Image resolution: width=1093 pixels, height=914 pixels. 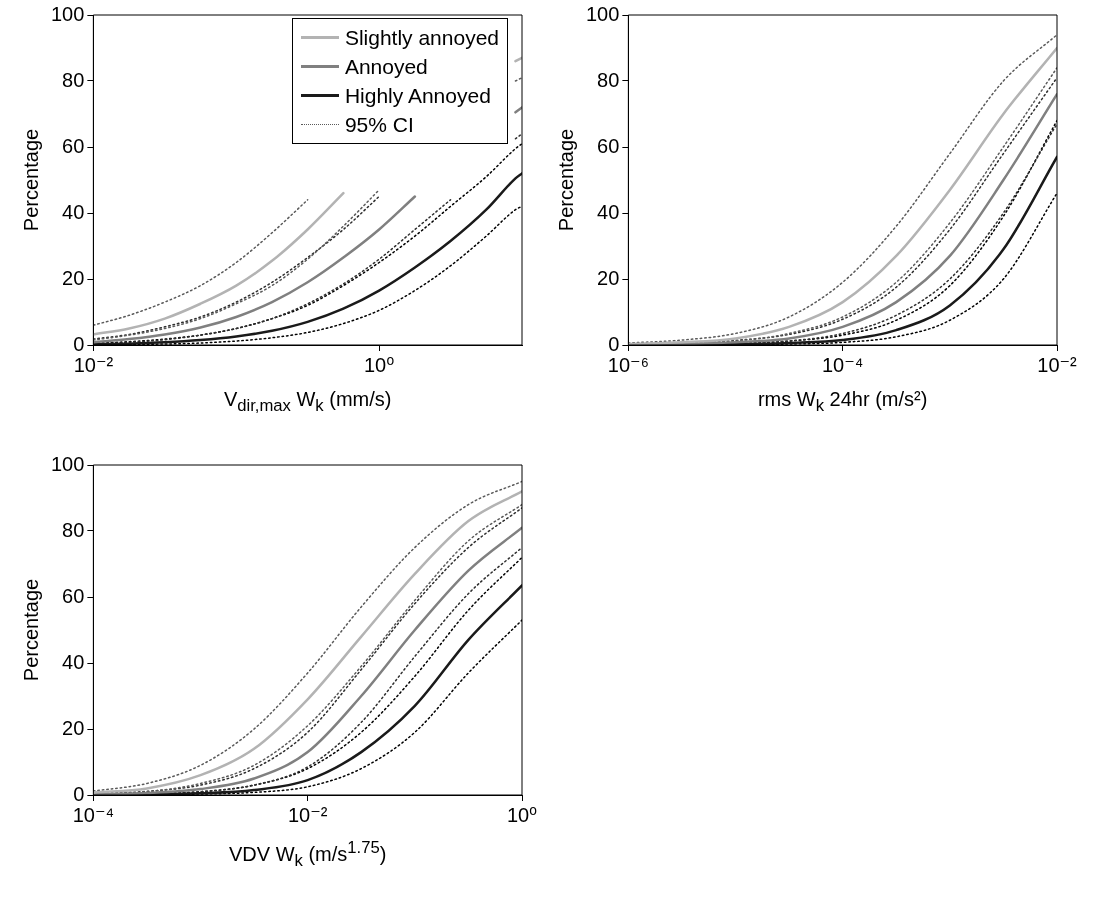 What do you see at coordinates (307, 854) in the screenshot?
I see `x-axis-title: VDV W$_{k}$ (m/s$^{1.75}$)` at bounding box center [307, 854].